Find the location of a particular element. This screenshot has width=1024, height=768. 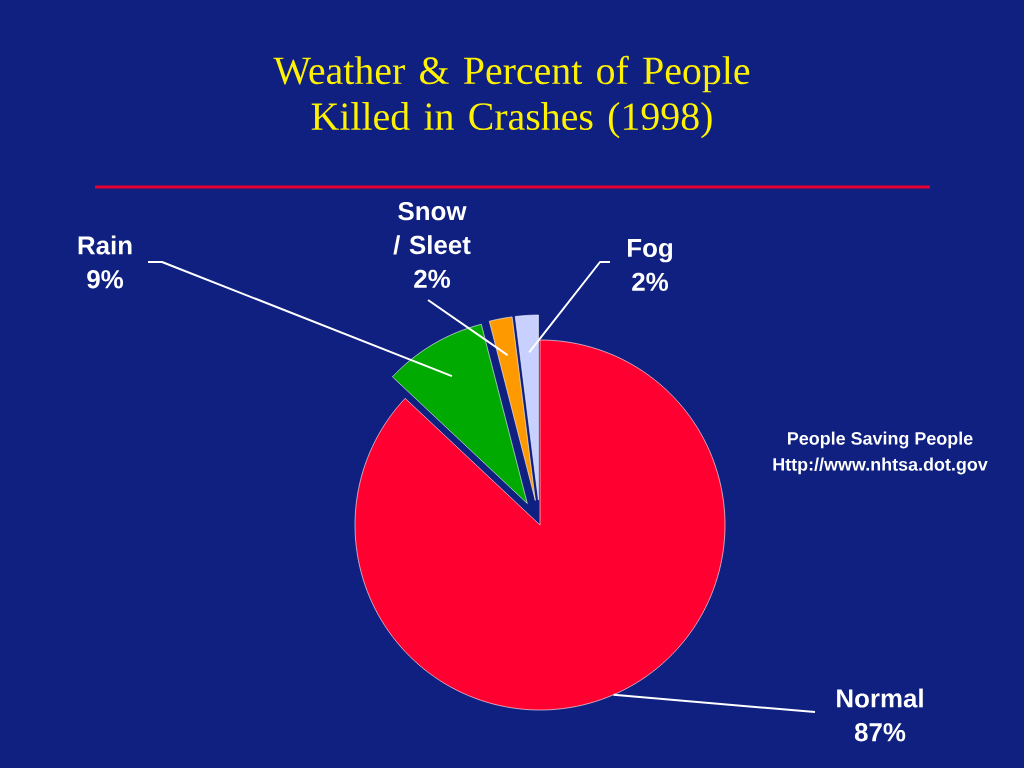

slice-label: Rain is located at coordinates (105, 245).